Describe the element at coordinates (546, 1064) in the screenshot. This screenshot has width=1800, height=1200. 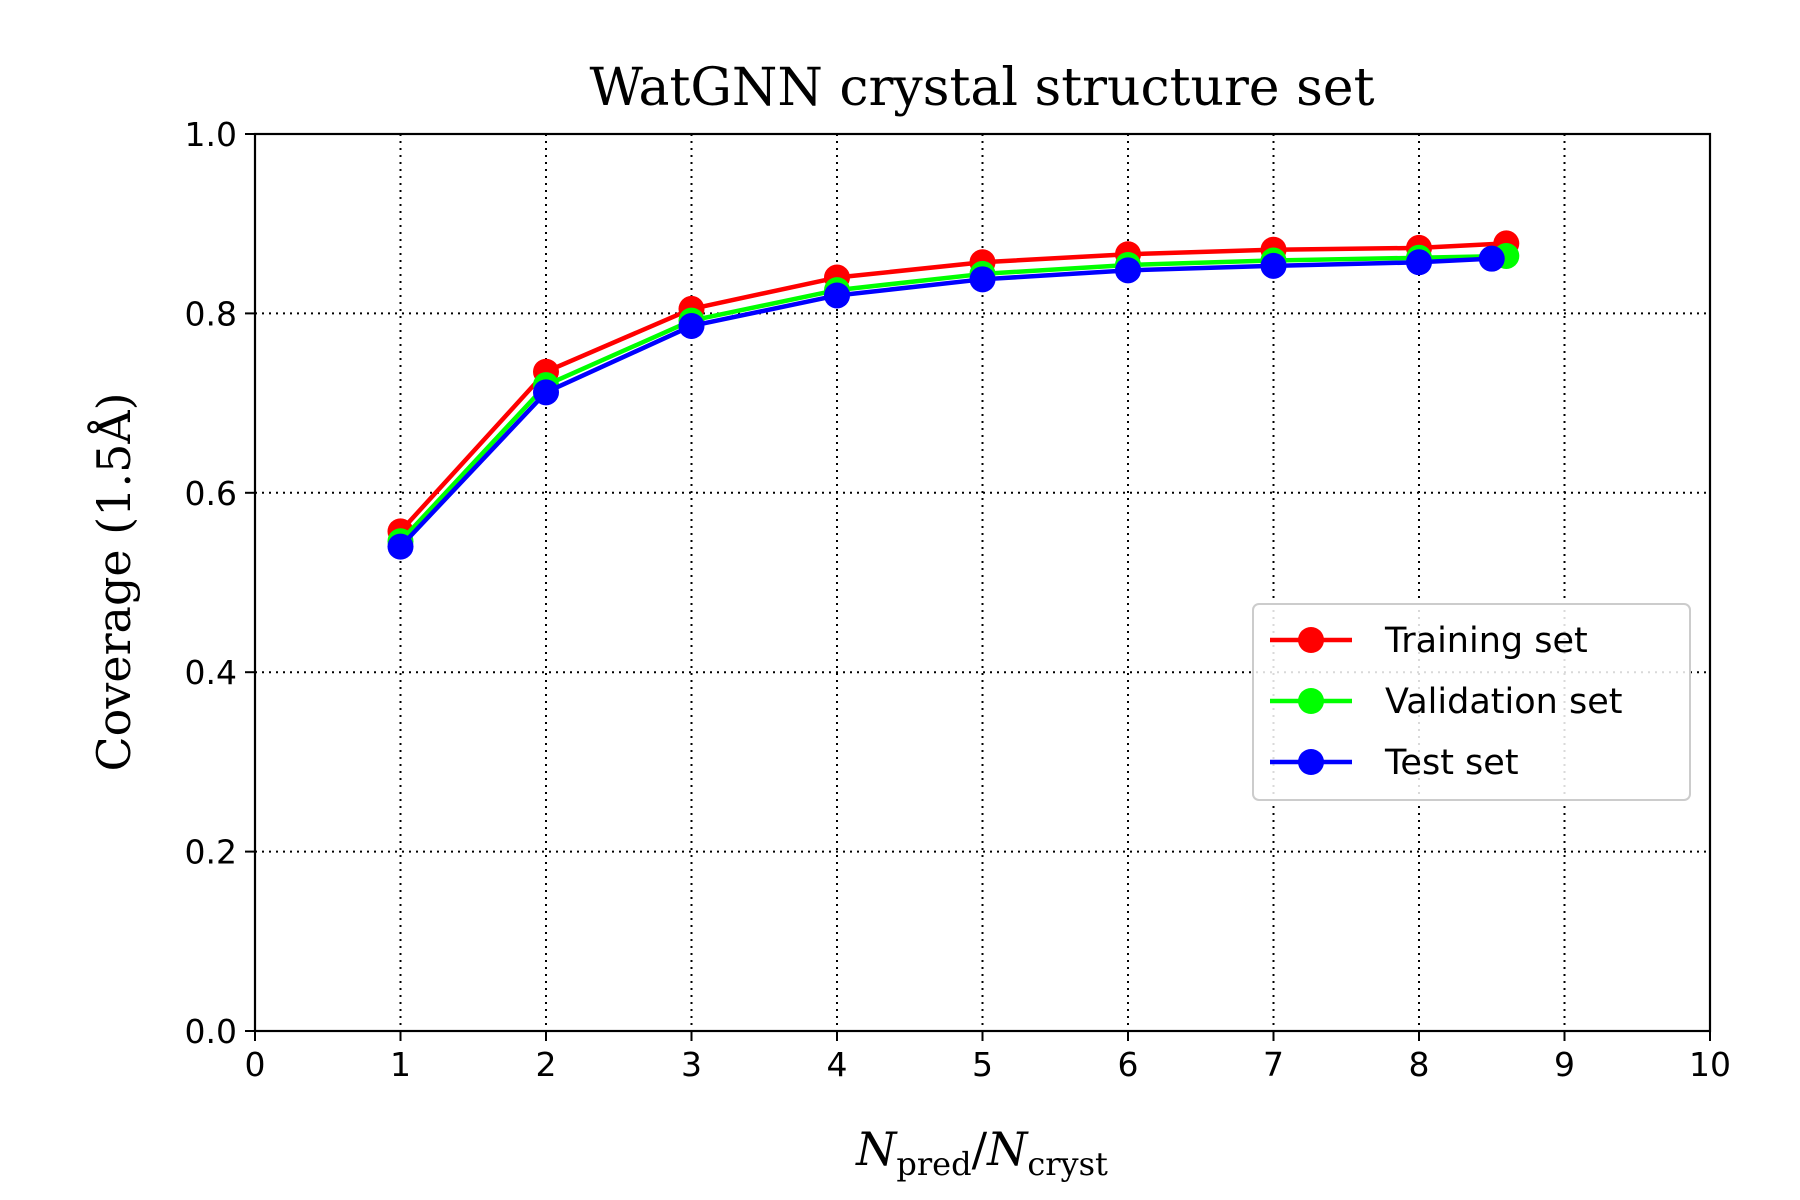
I see `x-tick-label: 2` at that location.